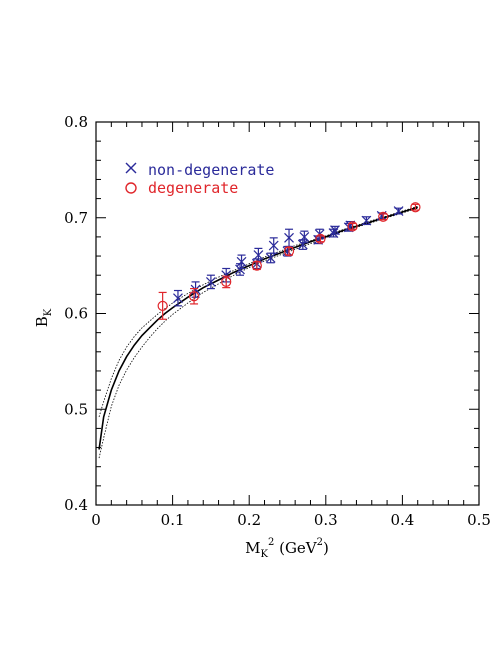 The height and width of the screenshot is (645, 498). I want to click on x-tick-label: 0.3, so click(326, 520).